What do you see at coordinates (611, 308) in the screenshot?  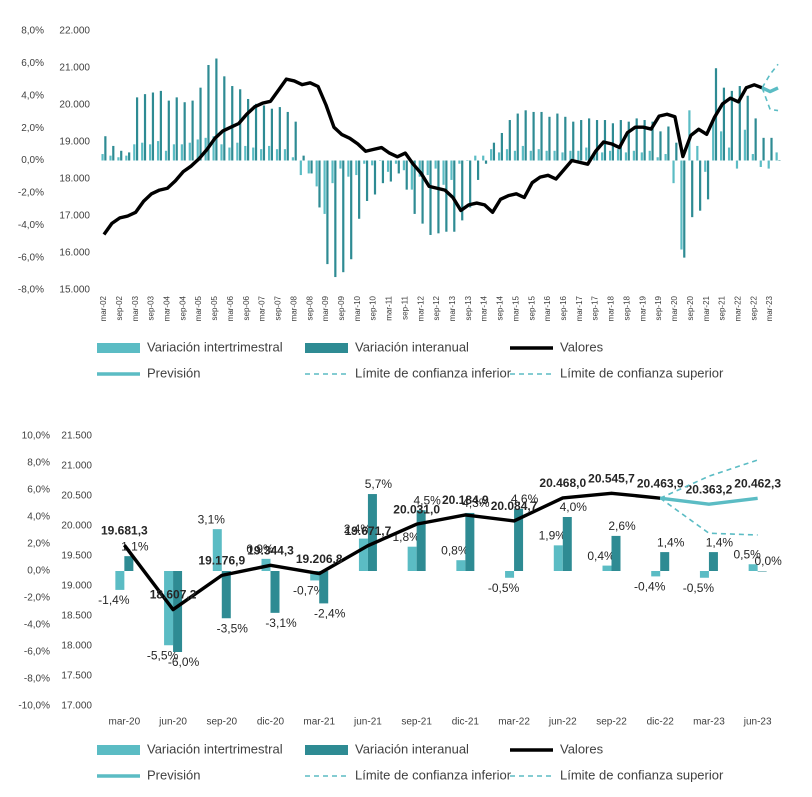 I see `x-tick-label: mar-18` at bounding box center [611, 308].